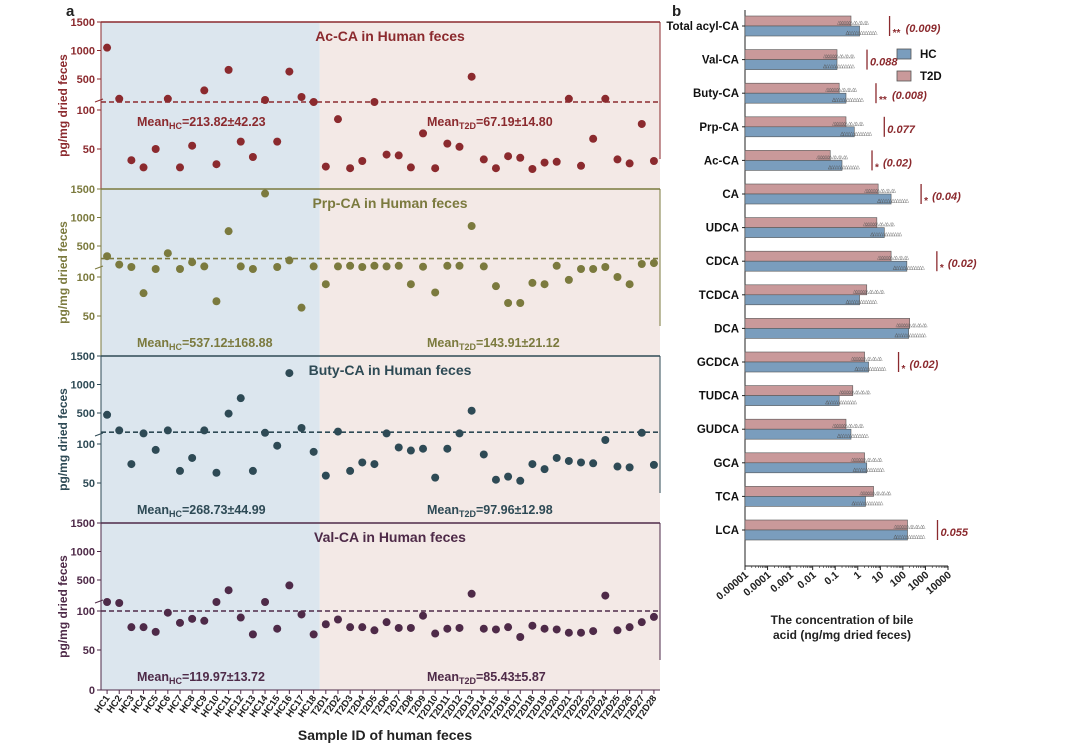 The height and width of the screenshot is (750, 1080). What do you see at coordinates (798, 434) in the screenshot?
I see `bar-hc` at bounding box center [798, 434].